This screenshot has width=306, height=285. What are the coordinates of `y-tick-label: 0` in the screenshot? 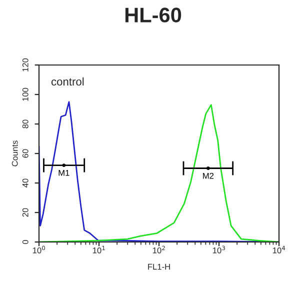 It's located at (25, 242).